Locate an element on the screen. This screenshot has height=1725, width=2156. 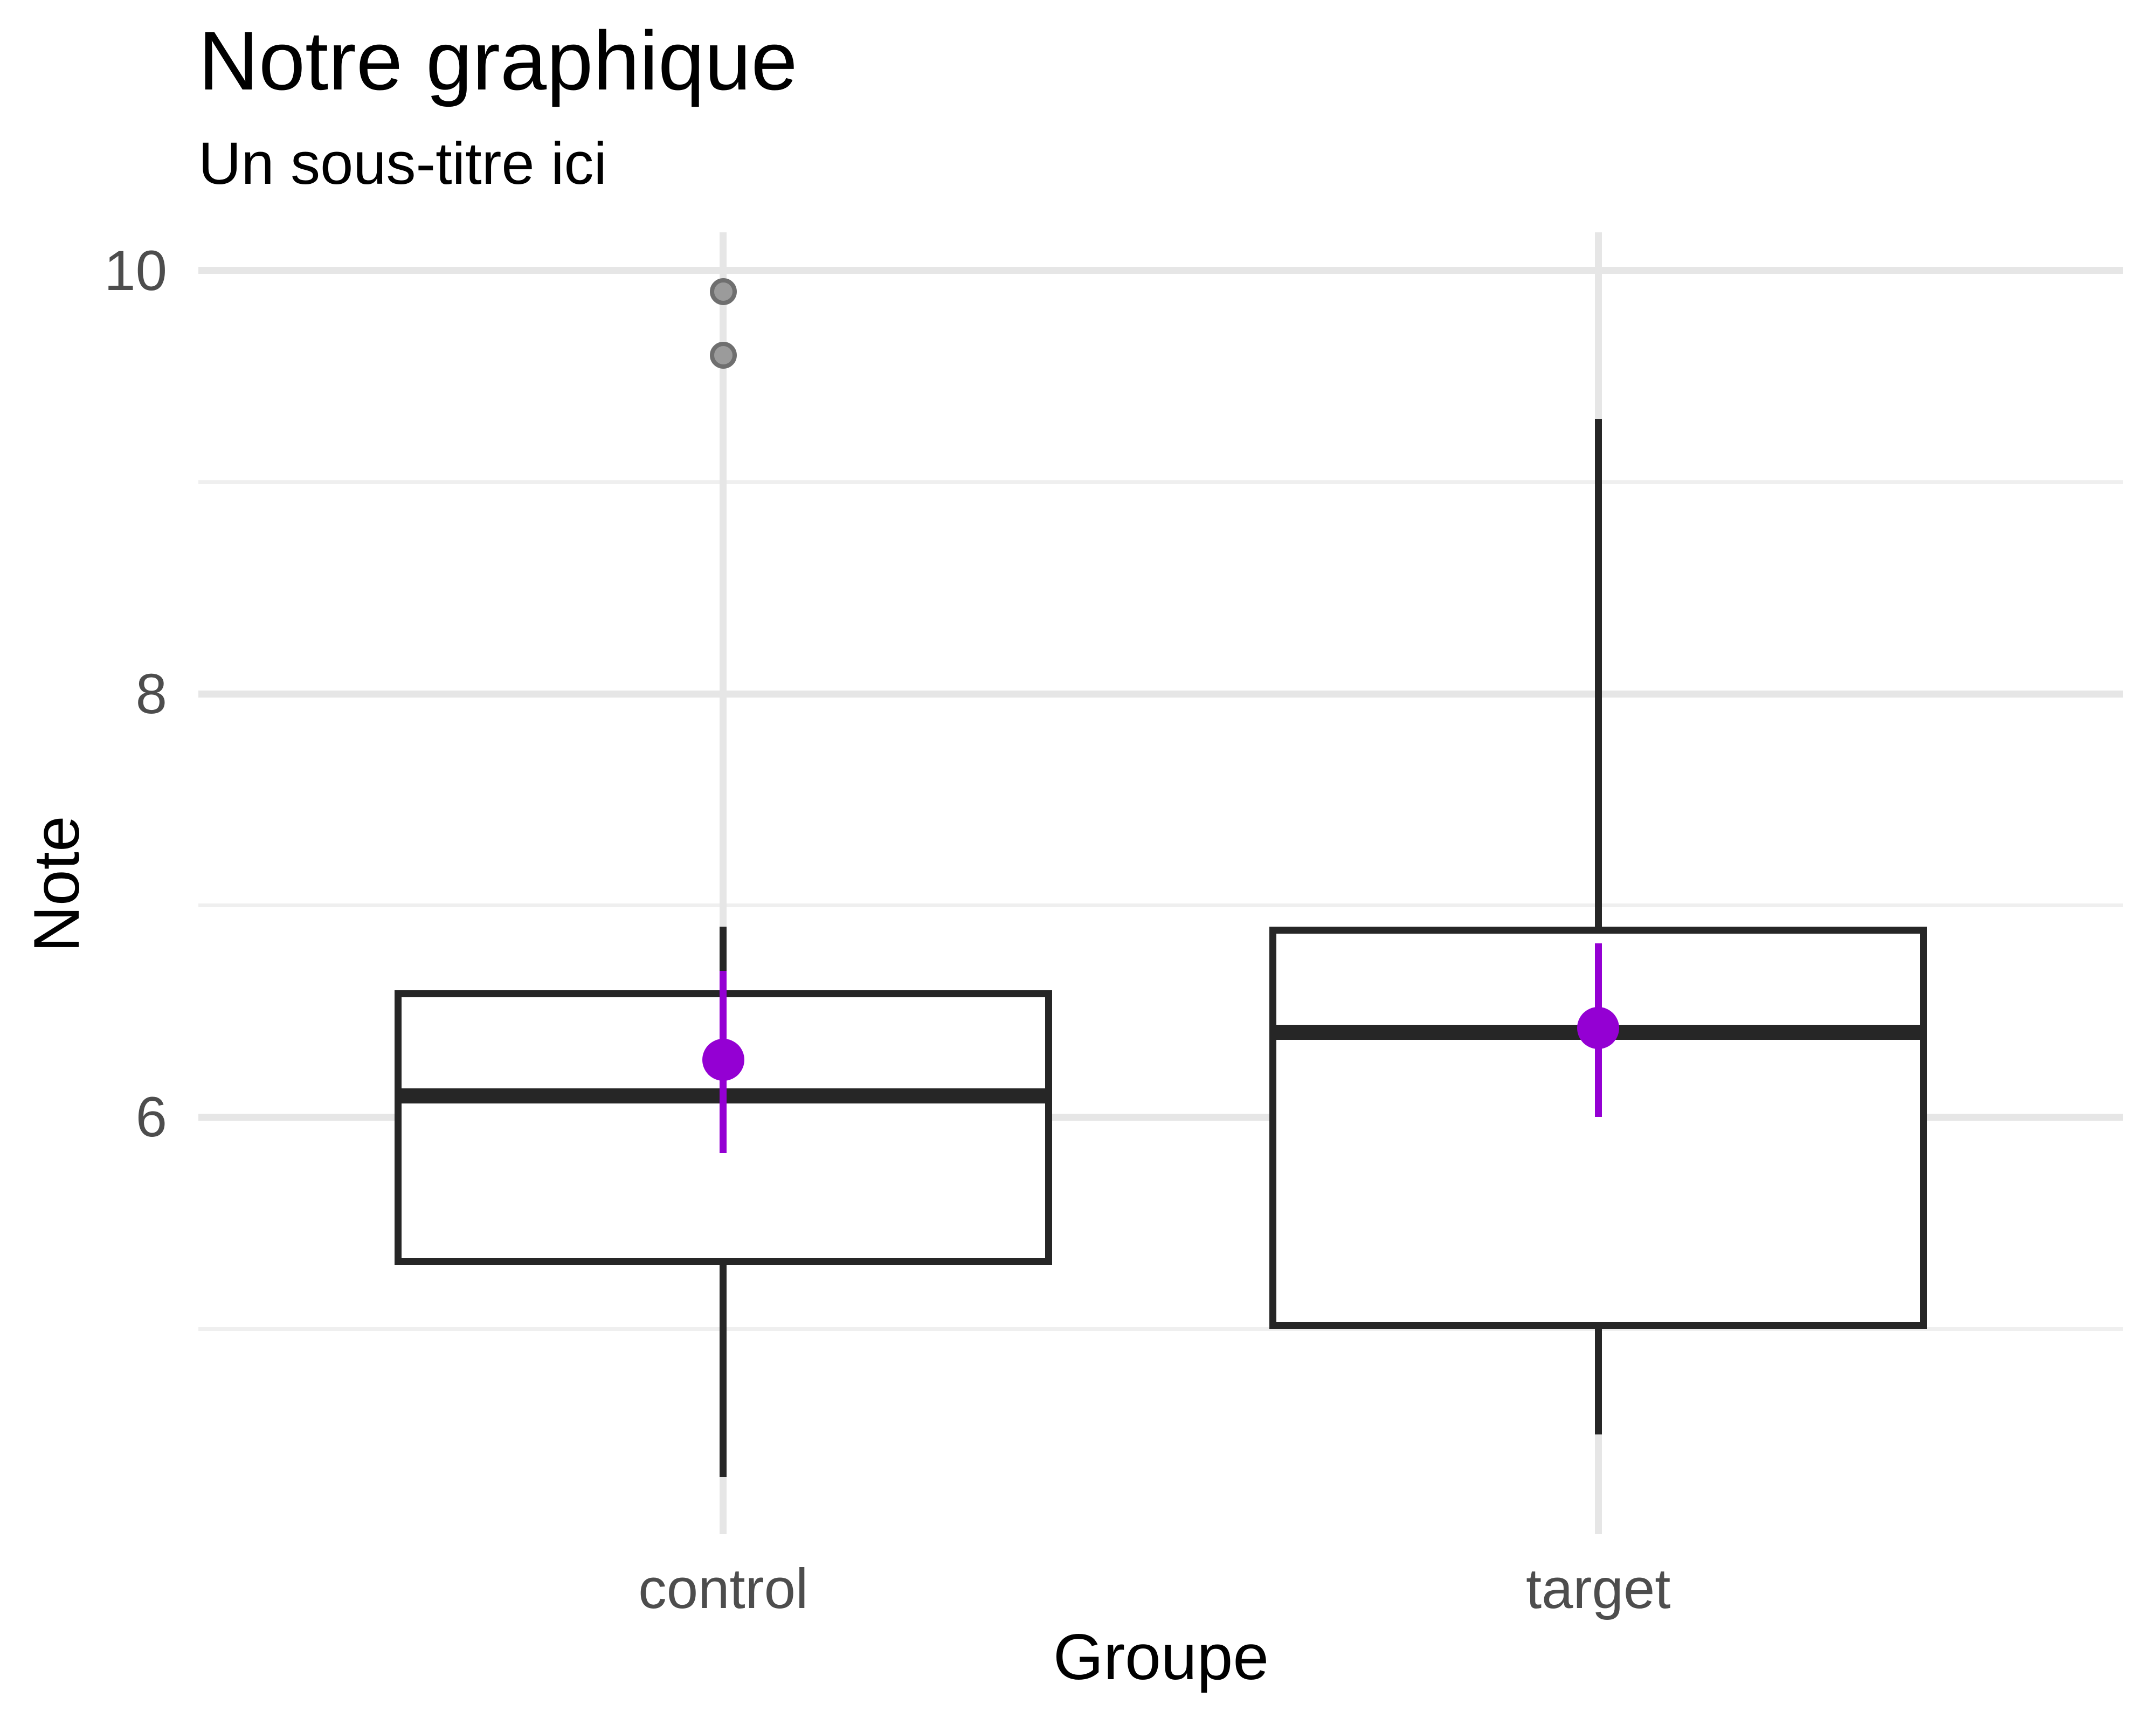
outlier-point-control-9.9 is located at coordinates (723, 291).